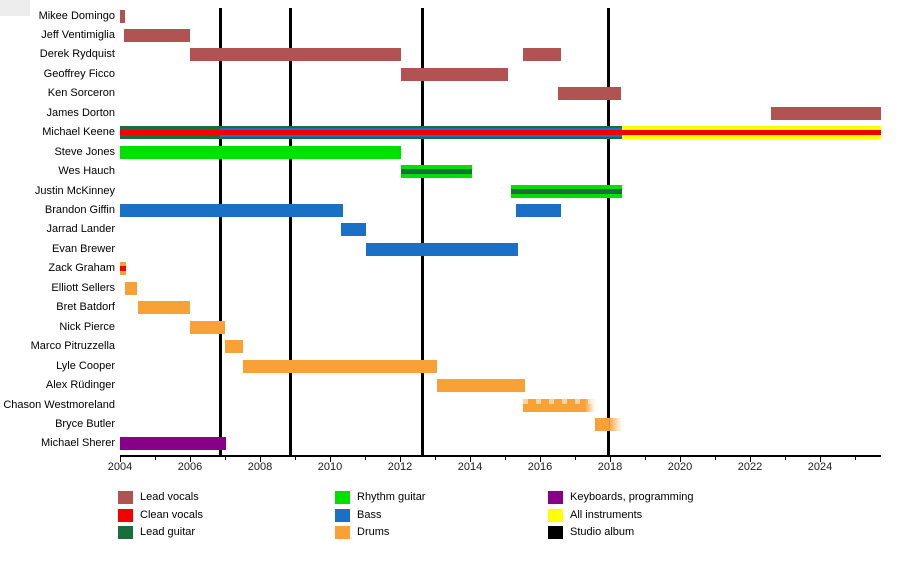 The height and width of the screenshot is (570, 900). What do you see at coordinates (83, 248) in the screenshot?
I see `member-label: Evan Brewer` at bounding box center [83, 248].